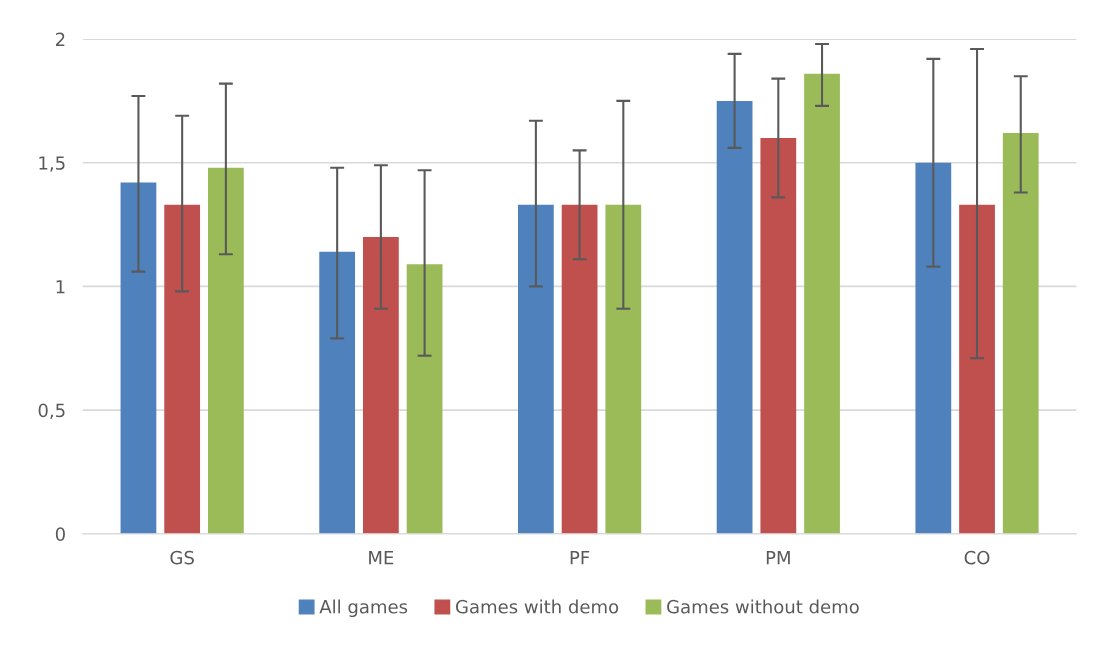  I want to click on y-tick-label: 2, so click(60, 39).